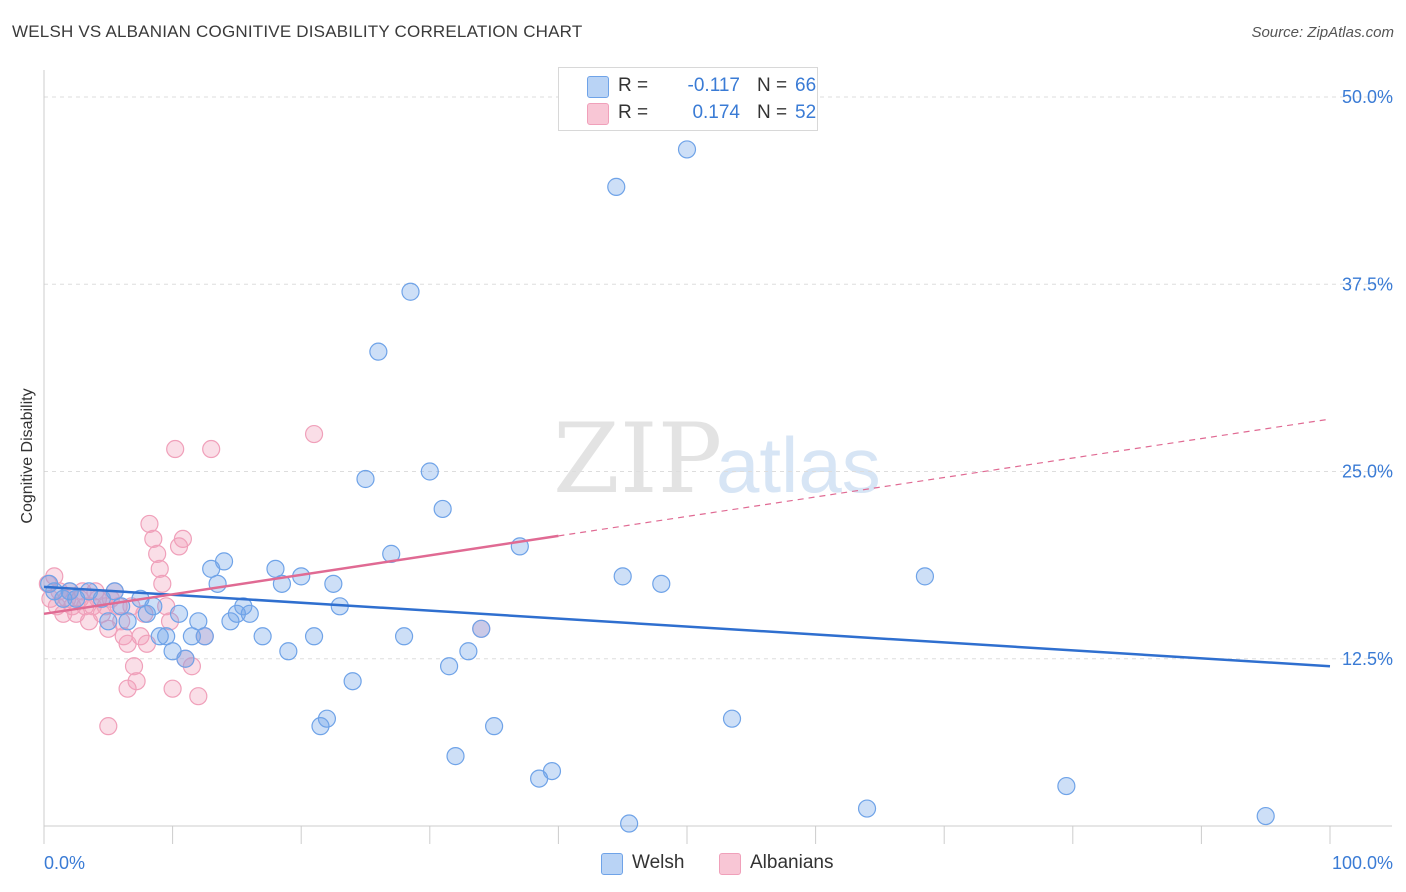  I want to click on welsh-n-value: 66, so click(806, 85).